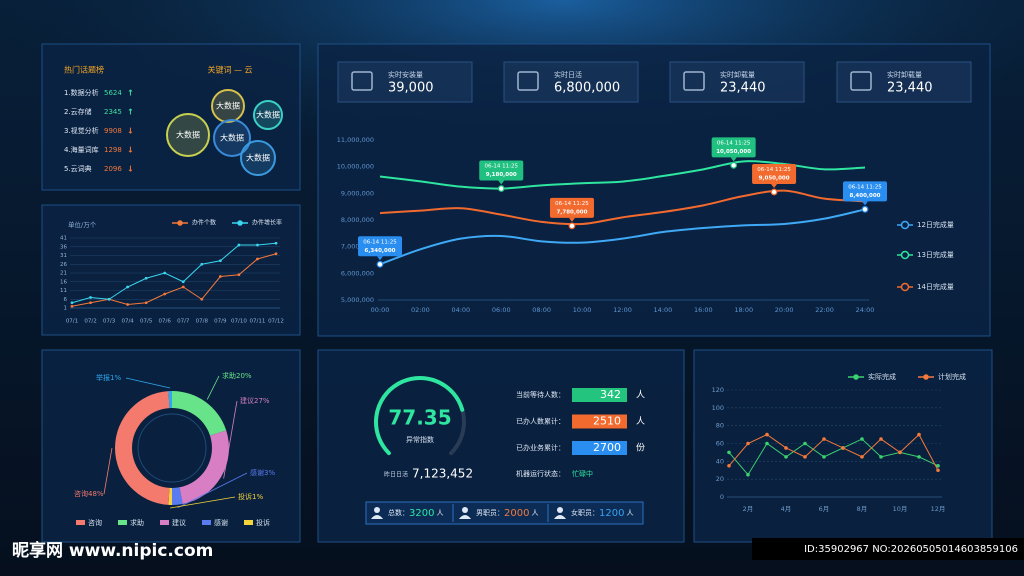  I want to click on staff-label: 男职员：, so click(490, 513).